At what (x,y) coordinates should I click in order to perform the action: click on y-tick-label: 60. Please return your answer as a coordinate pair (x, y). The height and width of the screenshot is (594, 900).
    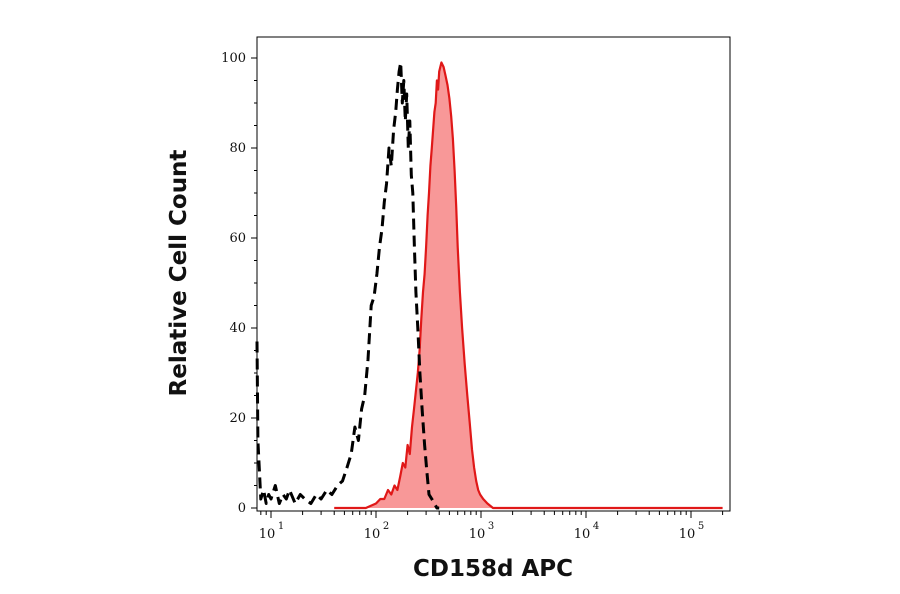
    Looking at the image, I should click on (237, 238).